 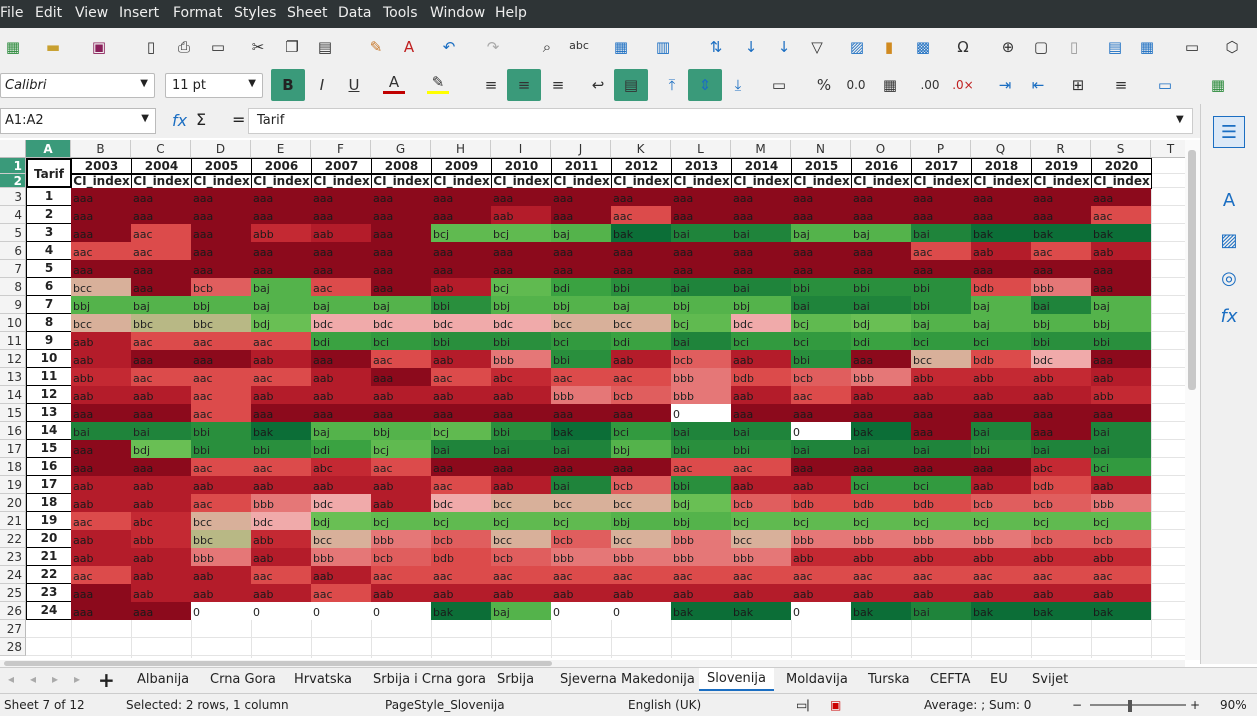 What do you see at coordinates (218, 47) in the screenshot?
I see `print-preview-icon: ▭` at bounding box center [218, 47].